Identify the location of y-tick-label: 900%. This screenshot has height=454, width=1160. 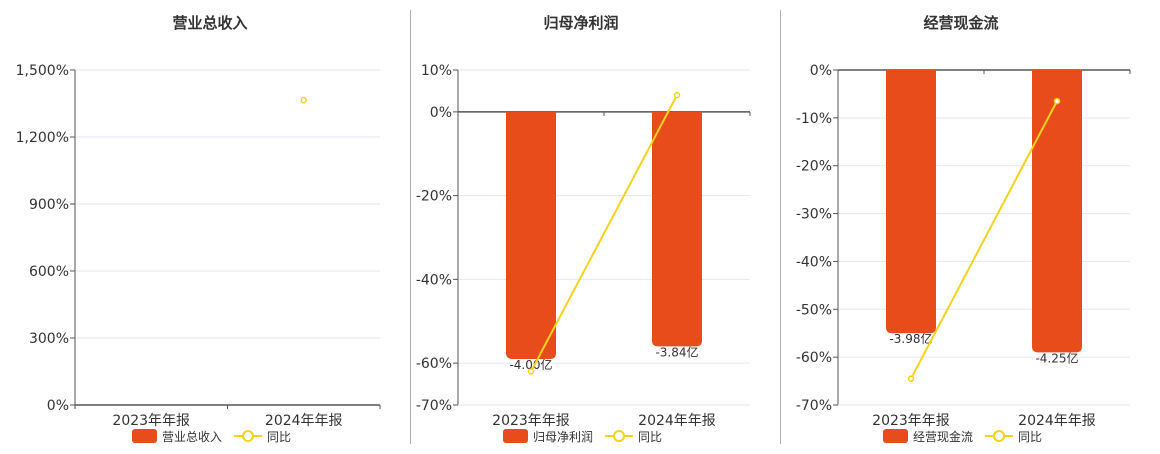
(49, 205).